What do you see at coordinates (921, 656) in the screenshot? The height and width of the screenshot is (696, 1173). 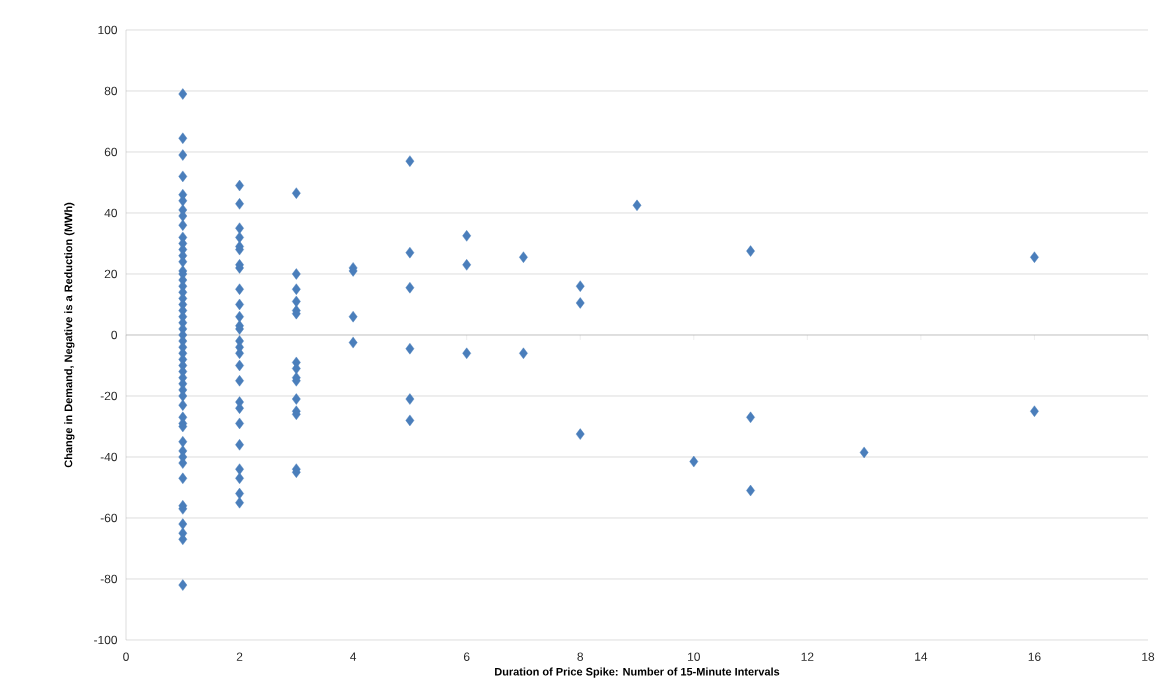 I see `x-tick-label: 14` at bounding box center [921, 656].